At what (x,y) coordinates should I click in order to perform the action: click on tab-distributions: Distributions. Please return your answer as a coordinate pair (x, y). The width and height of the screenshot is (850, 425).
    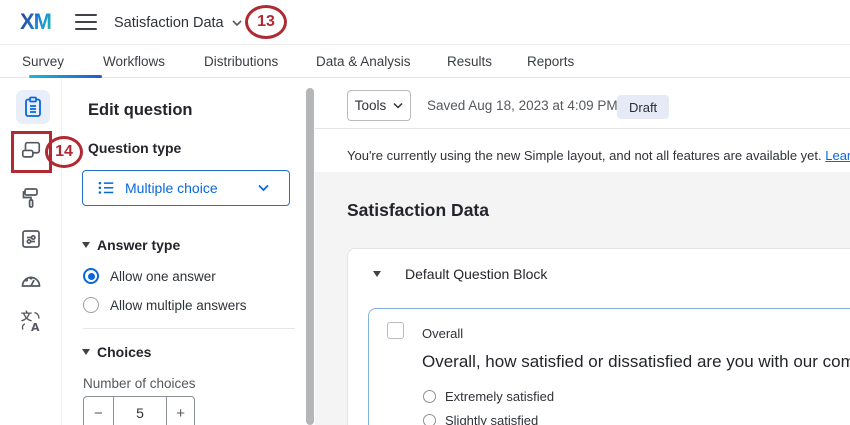
    Looking at the image, I should click on (241, 61).